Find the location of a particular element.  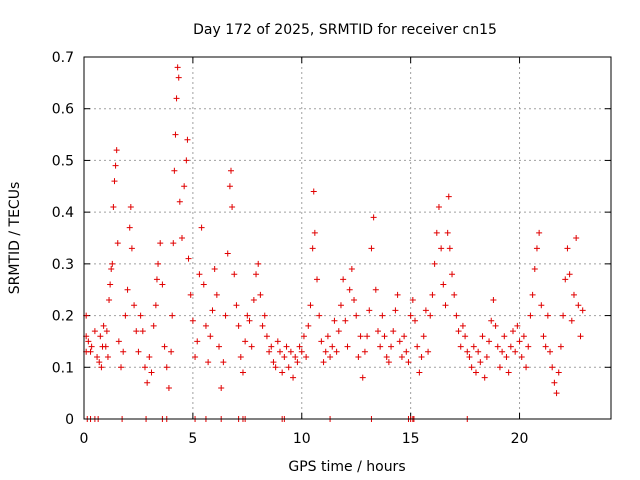

x-tick-label: 15 is located at coordinates (411, 439).